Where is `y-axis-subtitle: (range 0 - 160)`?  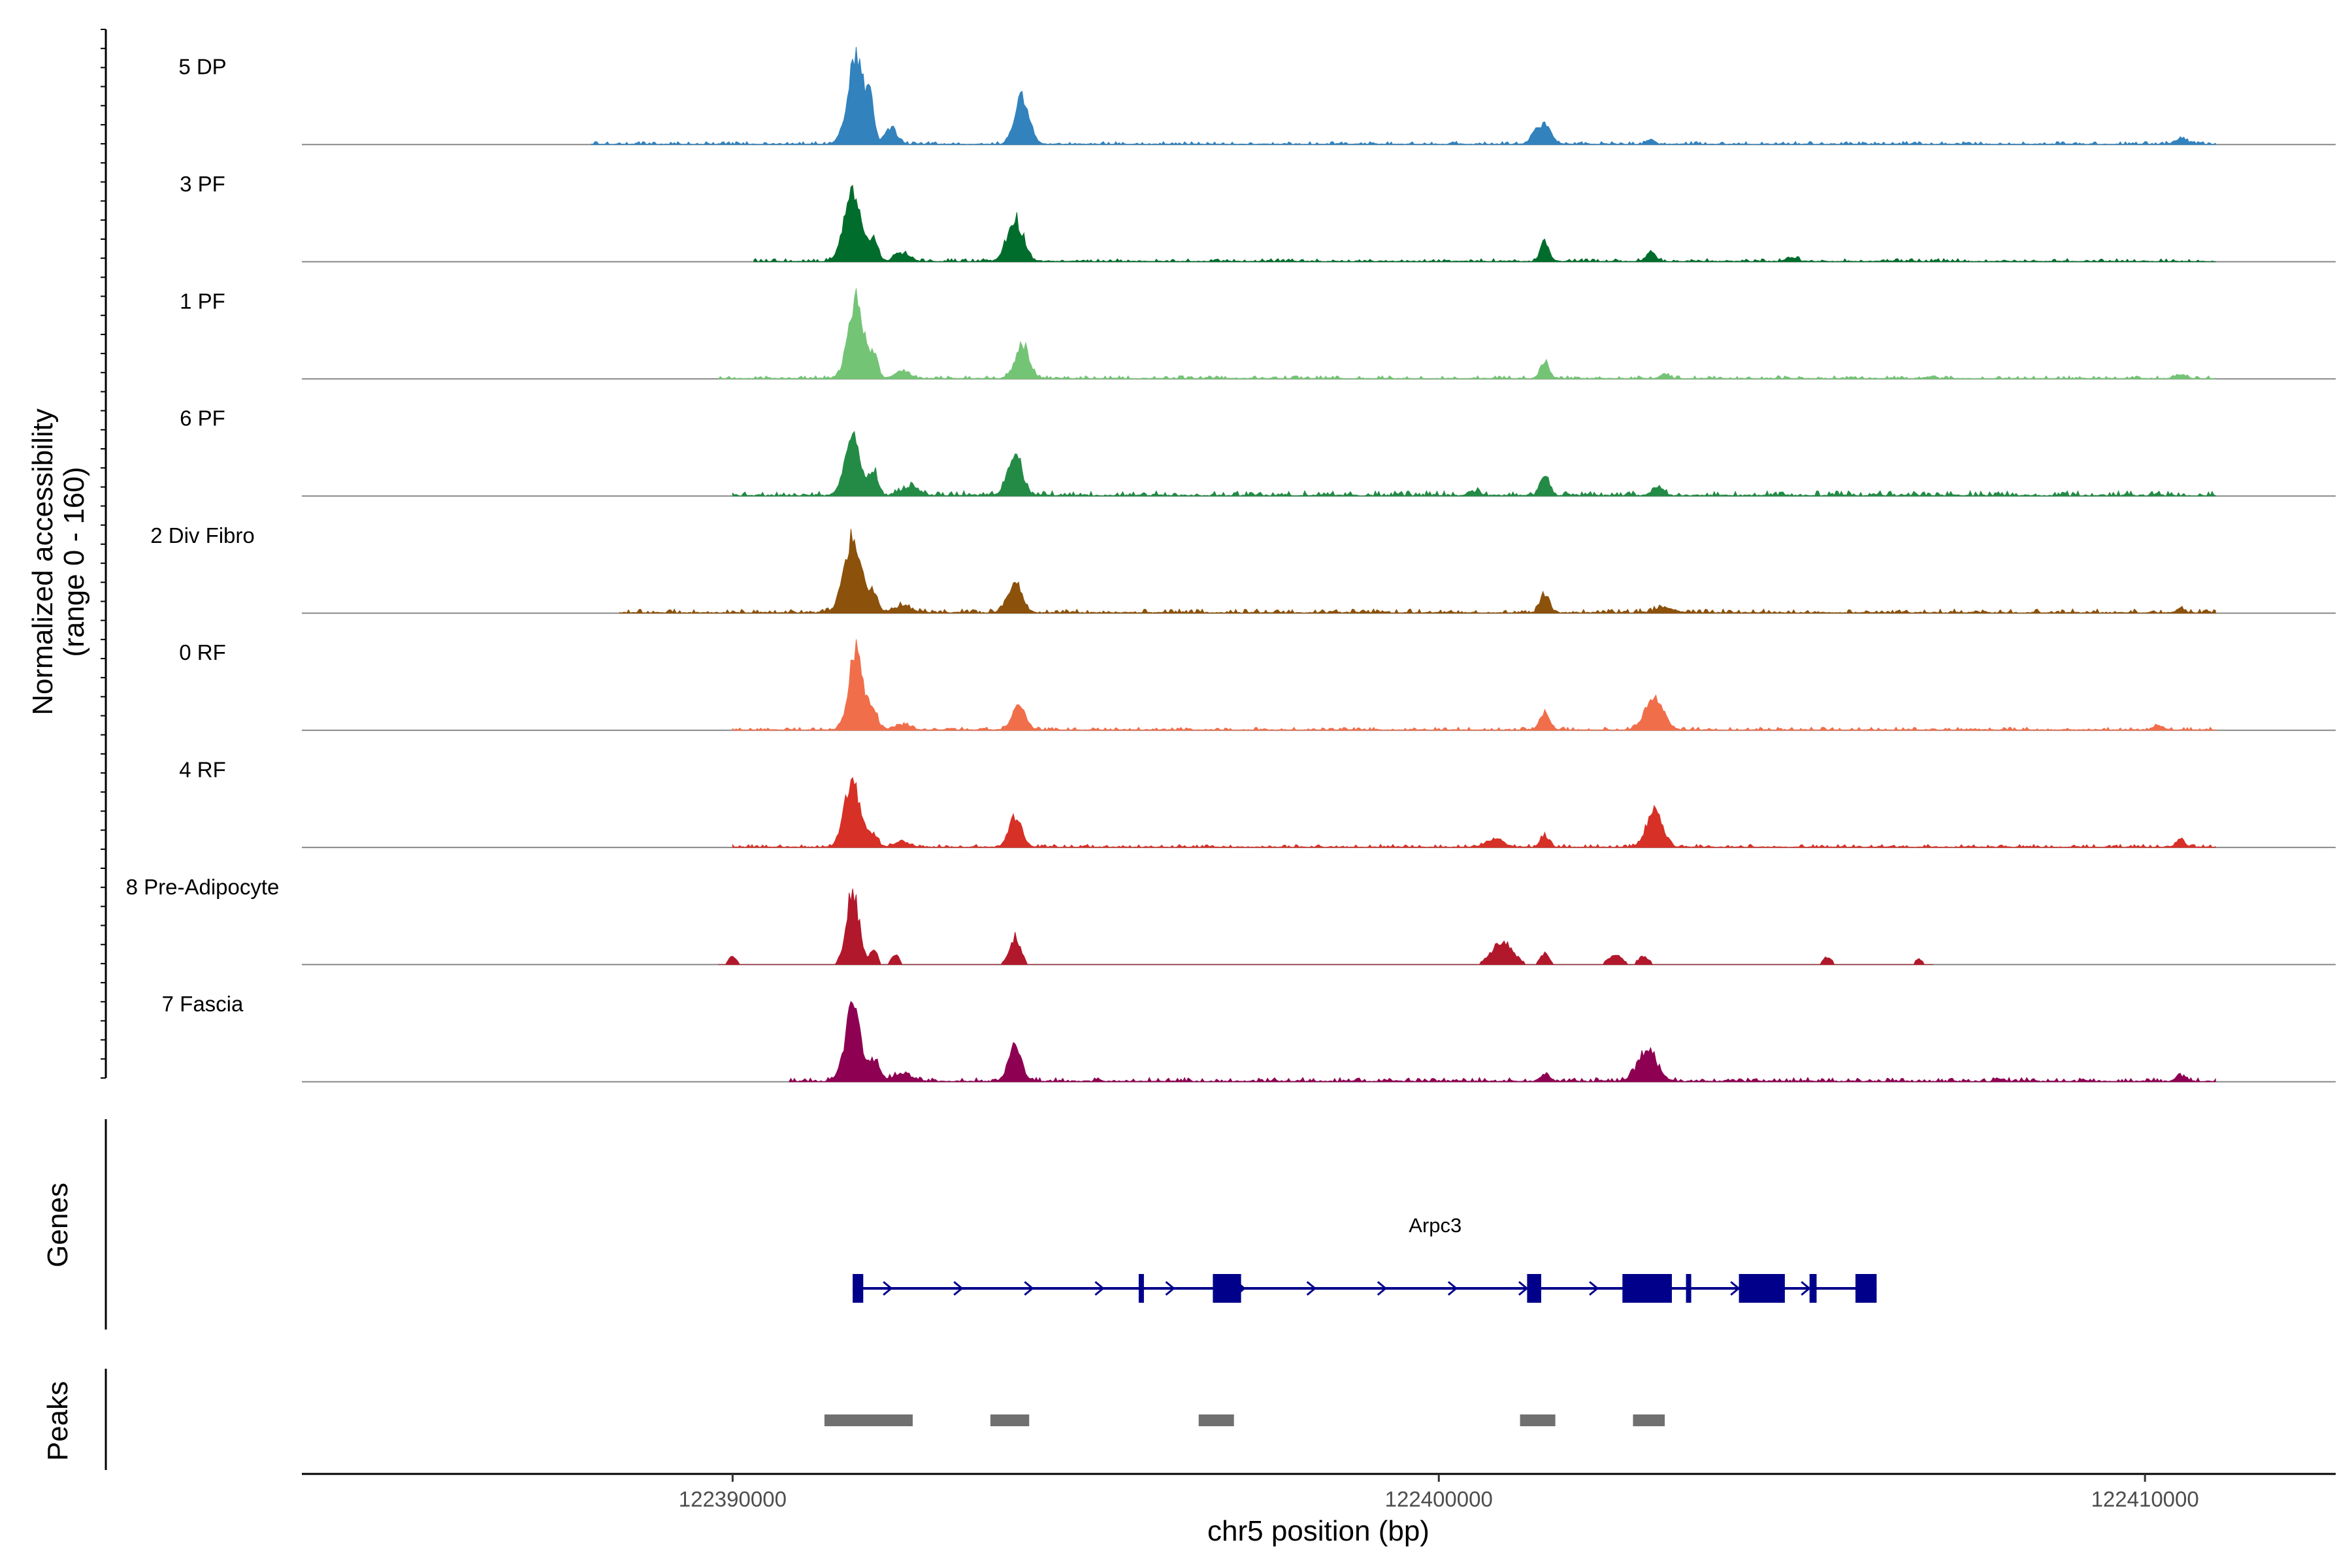 y-axis-subtitle: (range 0 - 160) is located at coordinates (74, 561).